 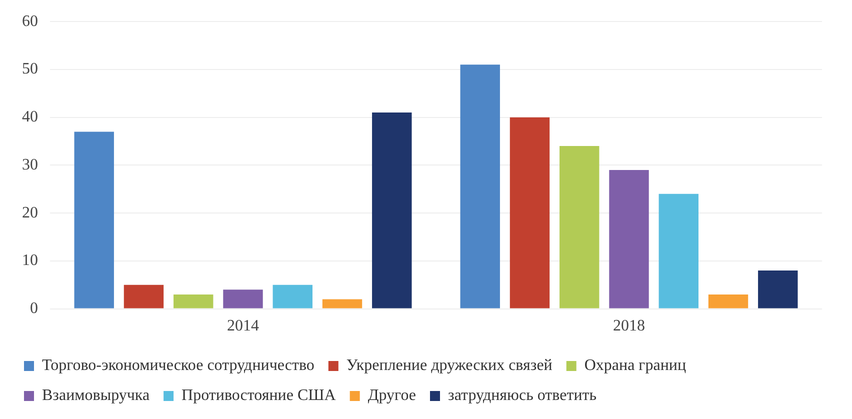 What do you see at coordinates (30, 165) in the screenshot?
I see `y-tick-label: 30` at bounding box center [30, 165].